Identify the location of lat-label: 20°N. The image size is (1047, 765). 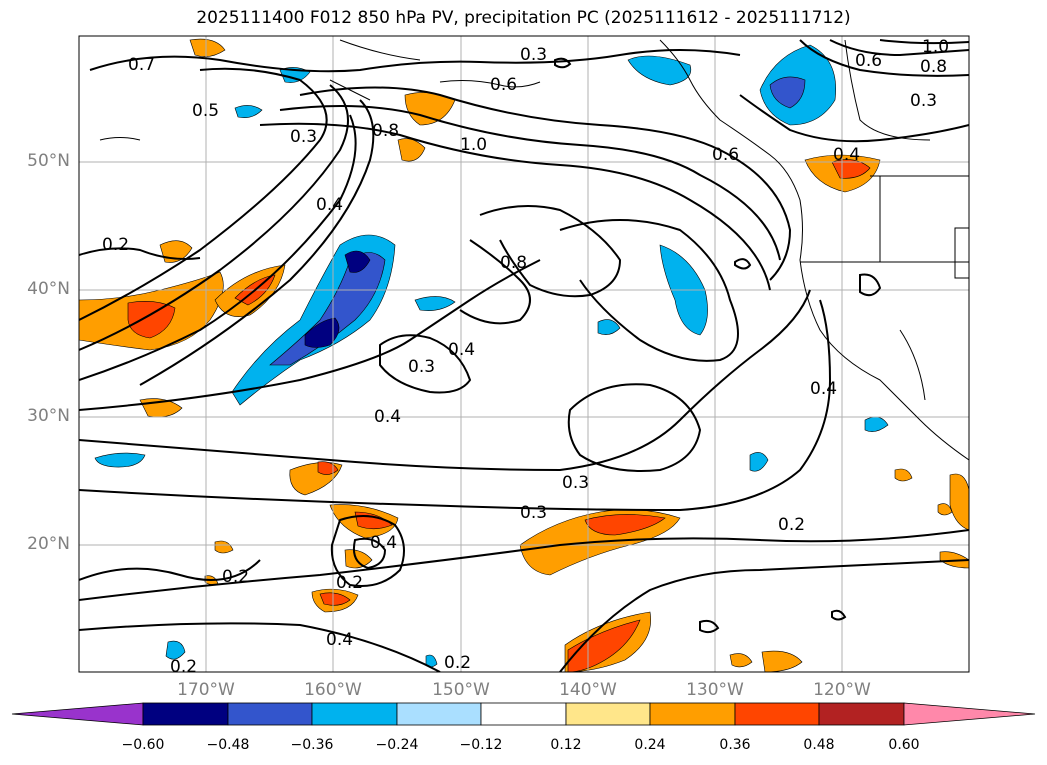
(48, 544).